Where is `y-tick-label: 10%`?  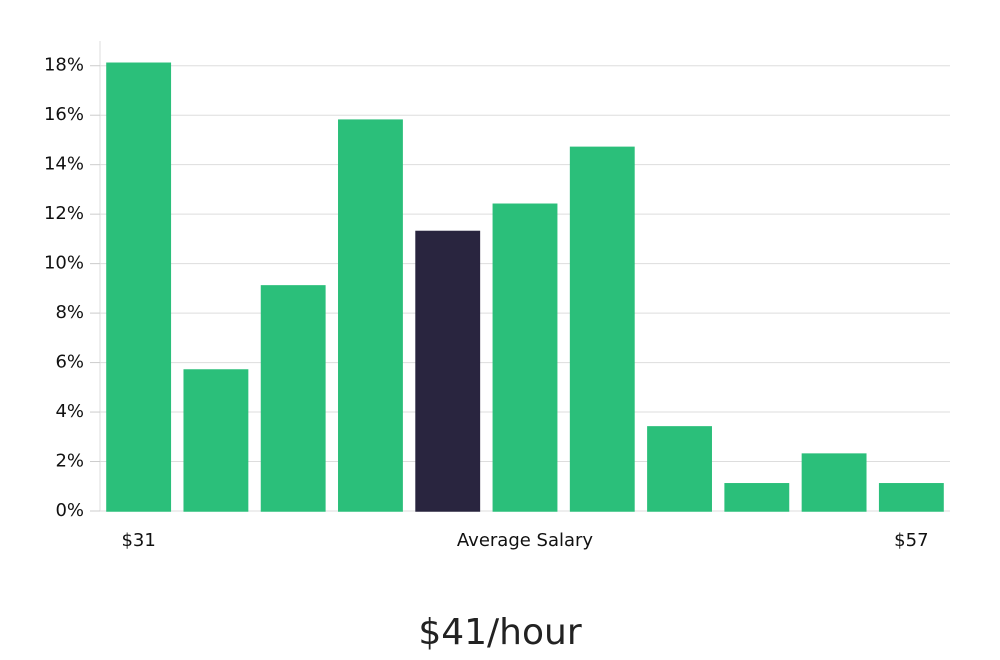 y-tick-label: 10% is located at coordinates (64, 263).